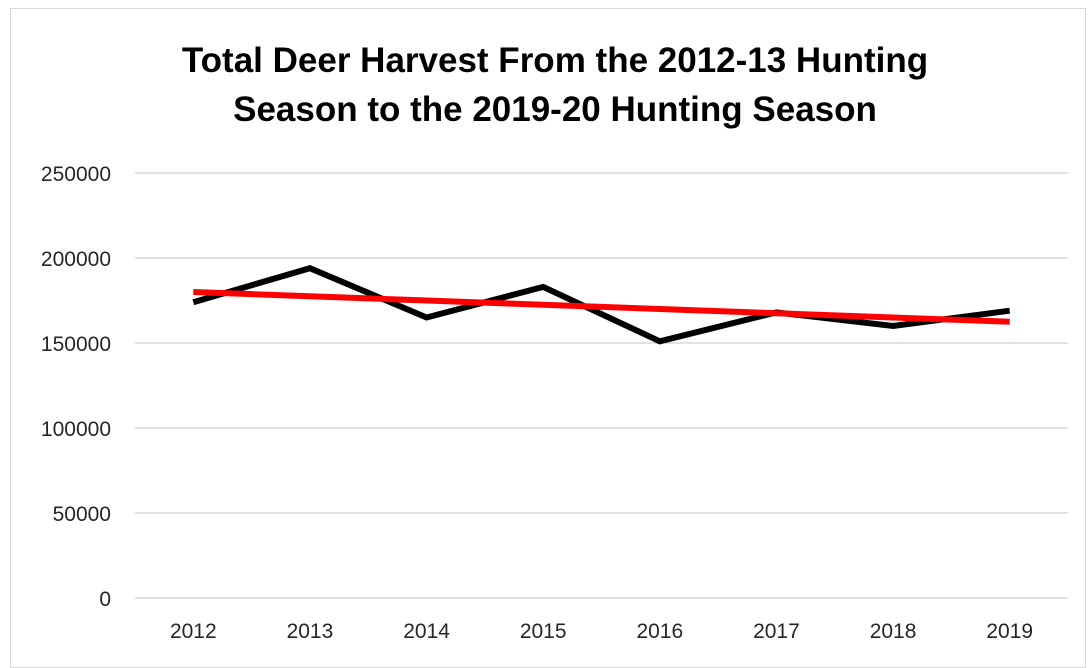 The height and width of the screenshot is (668, 1089). Describe the element at coordinates (893, 631) in the screenshot. I see `x-tick-label: 2018` at that location.